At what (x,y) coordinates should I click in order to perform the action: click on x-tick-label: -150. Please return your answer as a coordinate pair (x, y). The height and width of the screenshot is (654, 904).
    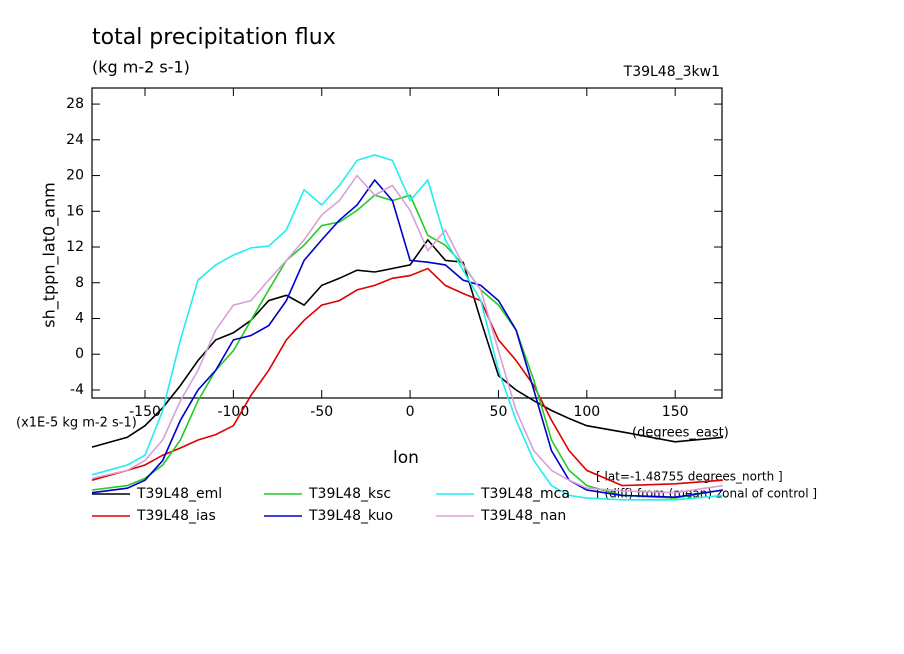
    Looking at the image, I should click on (145, 412).